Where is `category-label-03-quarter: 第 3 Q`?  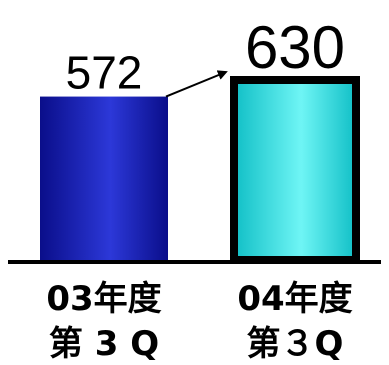
category-label-03-quarter: 第 3 Q is located at coordinates (104, 344).